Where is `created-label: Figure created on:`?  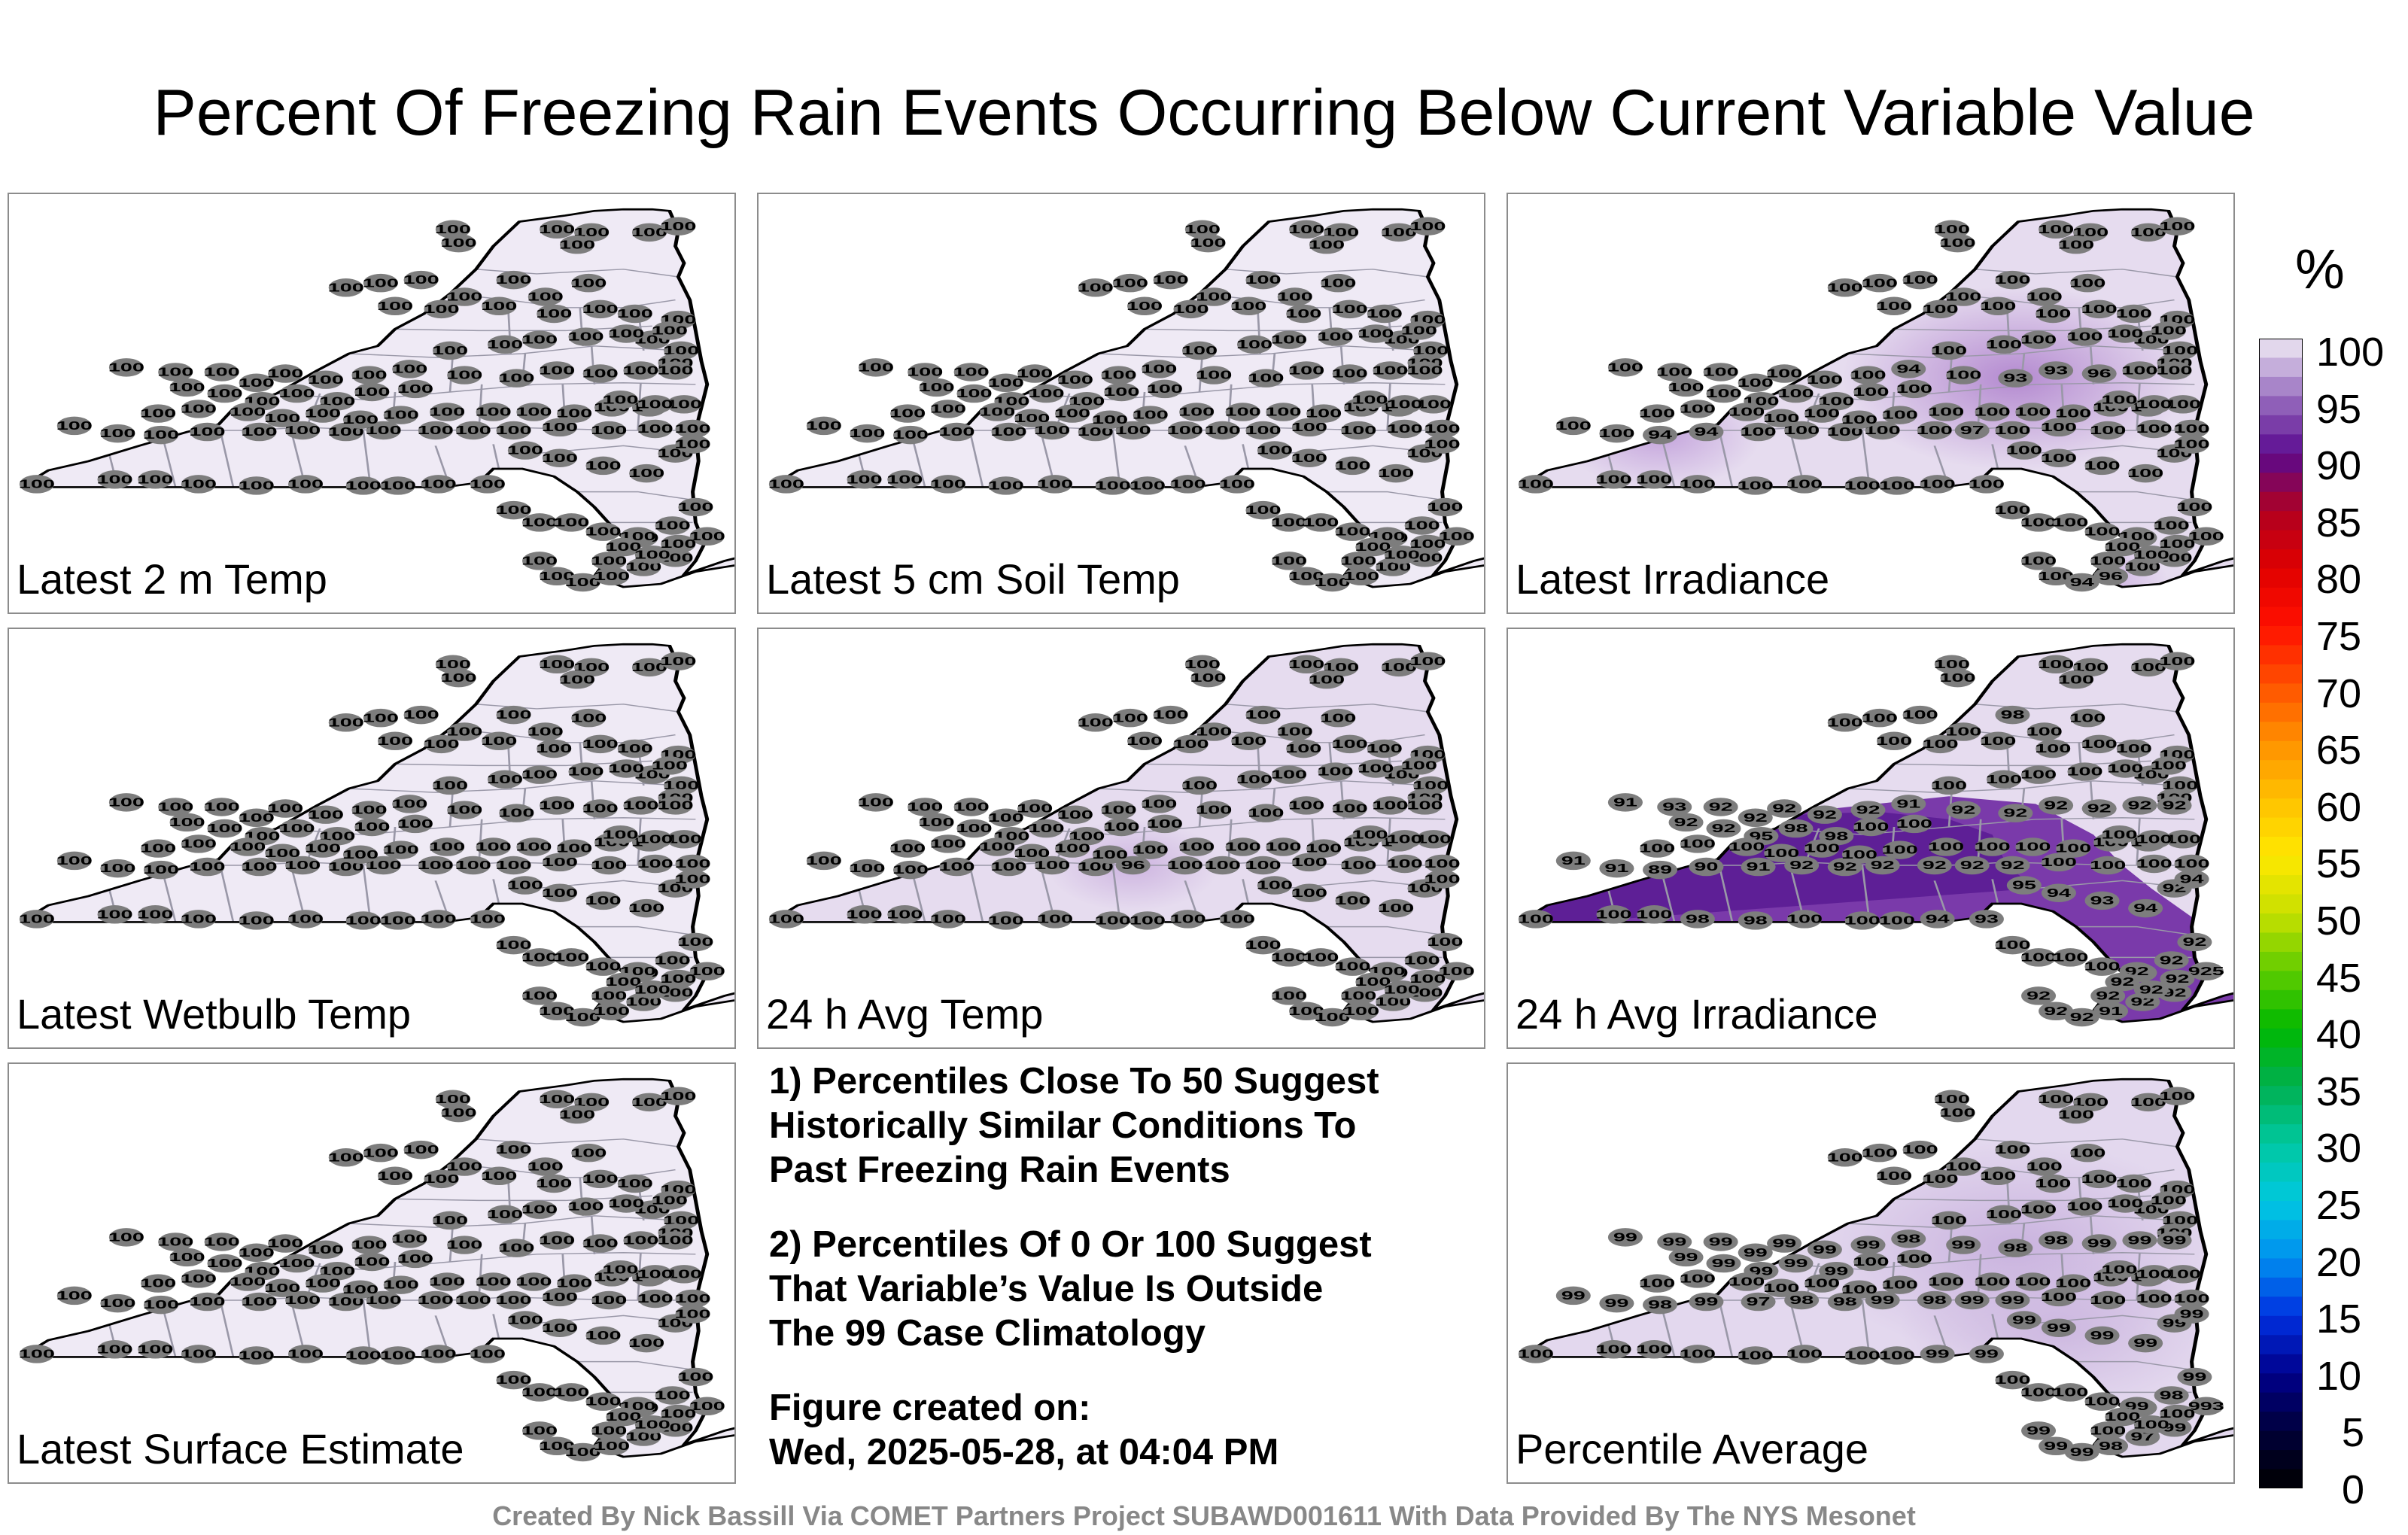
created-label: Figure created on: is located at coordinates (930, 1408).